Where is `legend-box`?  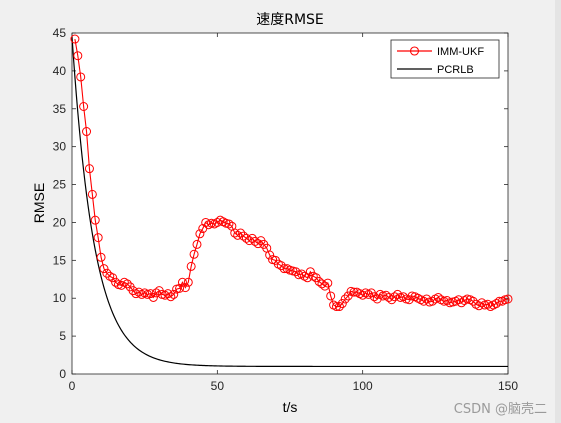
legend-box is located at coordinates (445, 59).